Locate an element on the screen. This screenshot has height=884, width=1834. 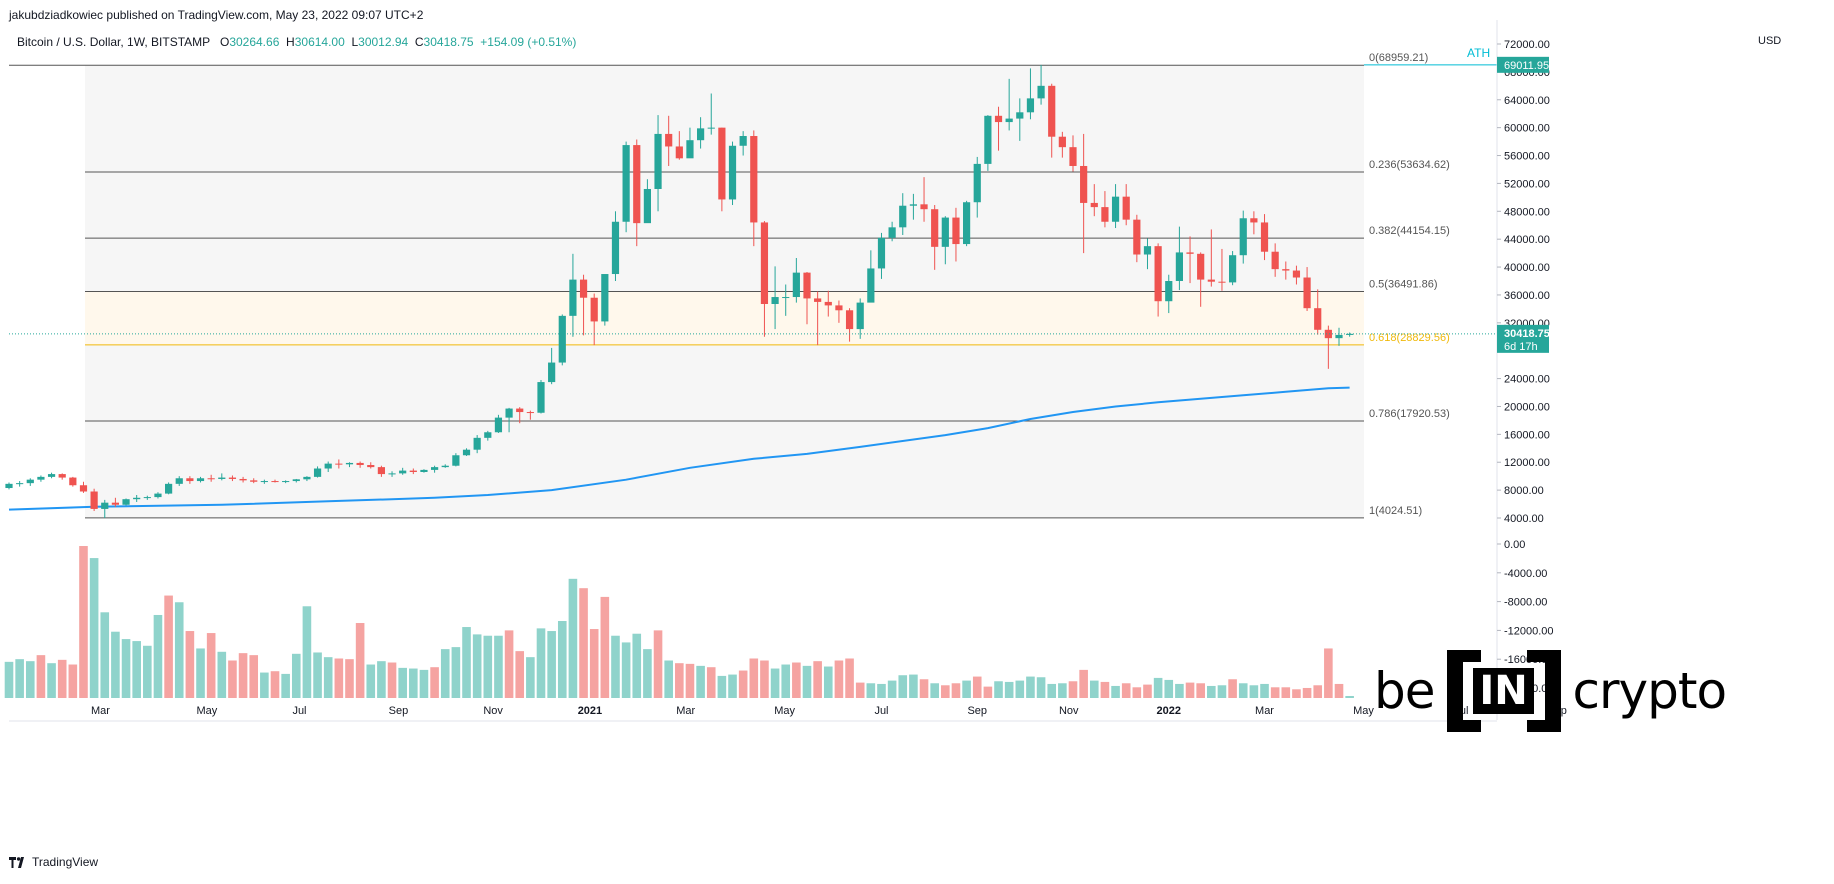
tradingview-footer: TradingView is located at coordinates (53, 862).